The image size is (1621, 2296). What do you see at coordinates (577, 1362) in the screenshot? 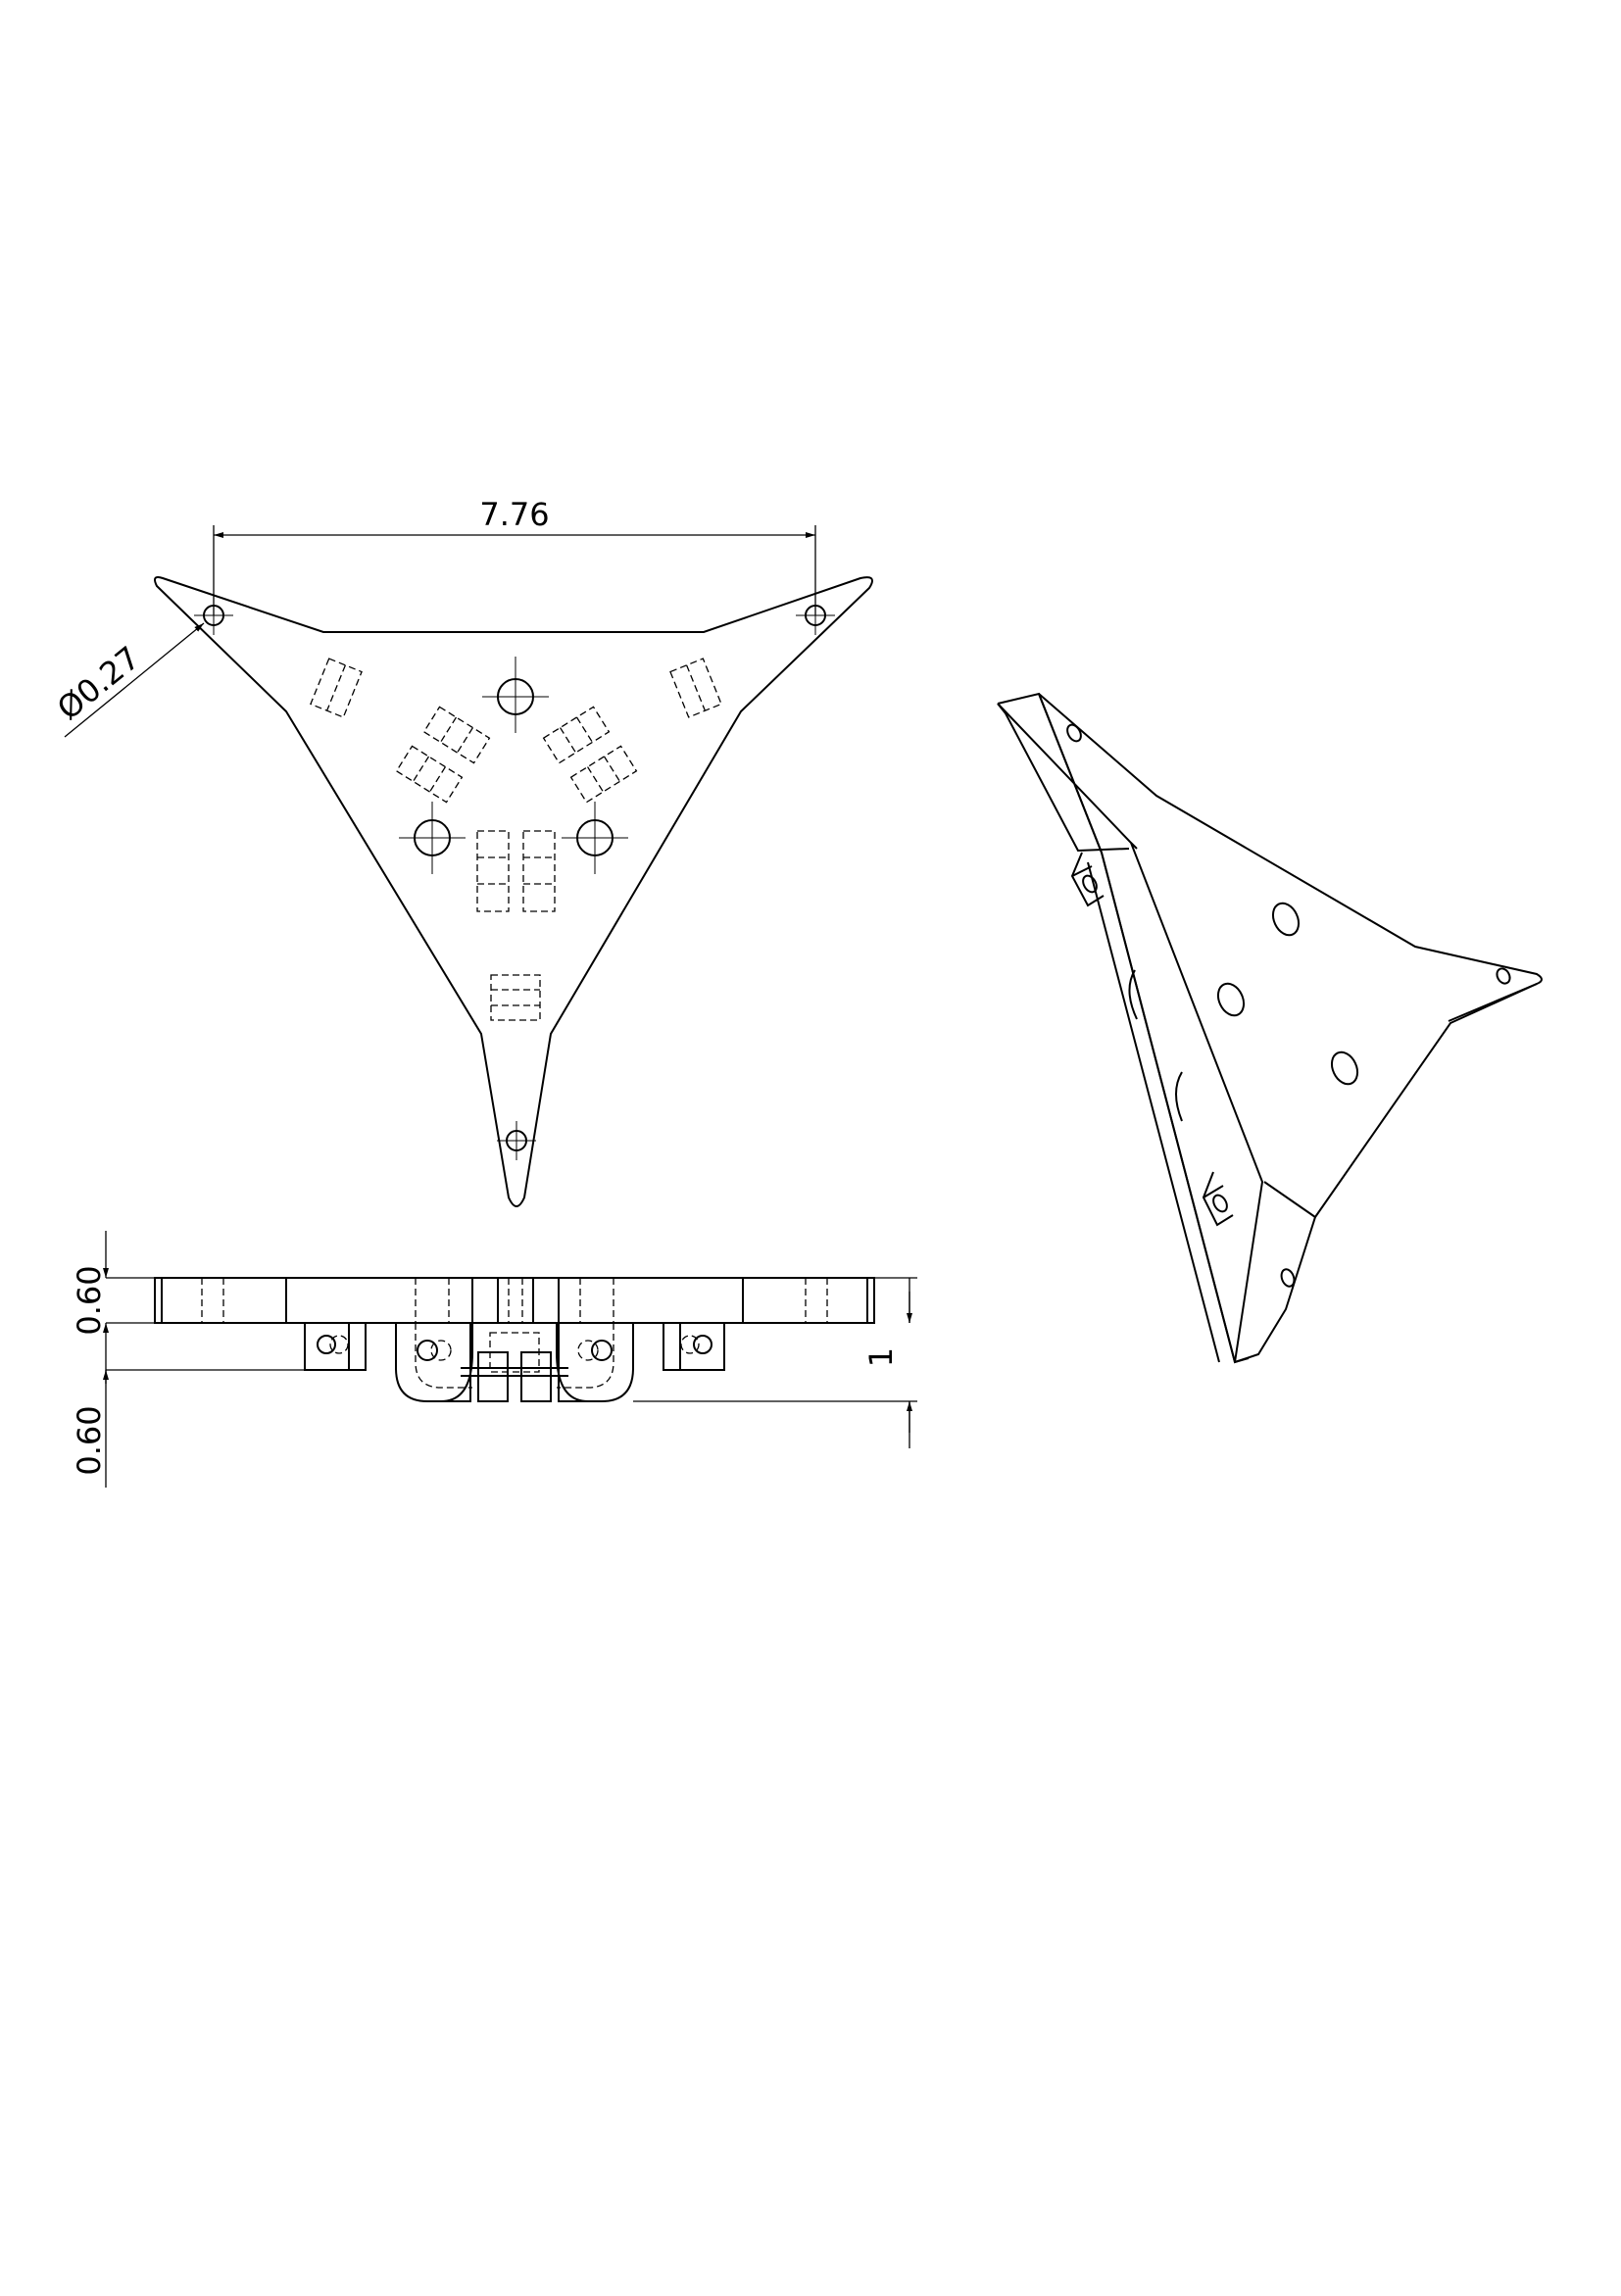
I see `front-bracket-center-right` at bounding box center [577, 1362].